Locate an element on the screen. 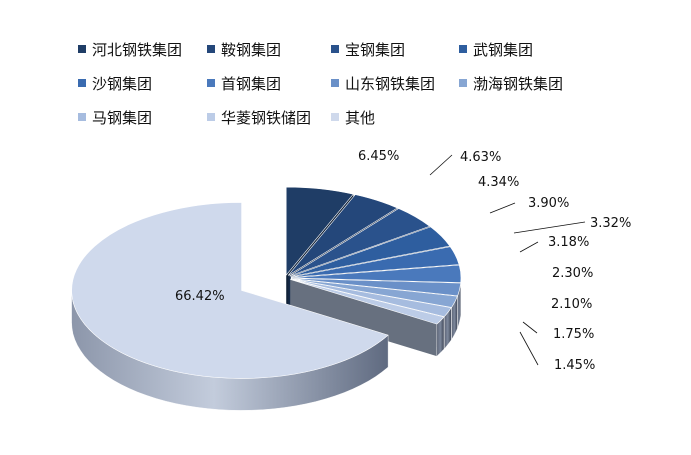  legend-label: 山东钢铁集团 is located at coordinates (390, 83).